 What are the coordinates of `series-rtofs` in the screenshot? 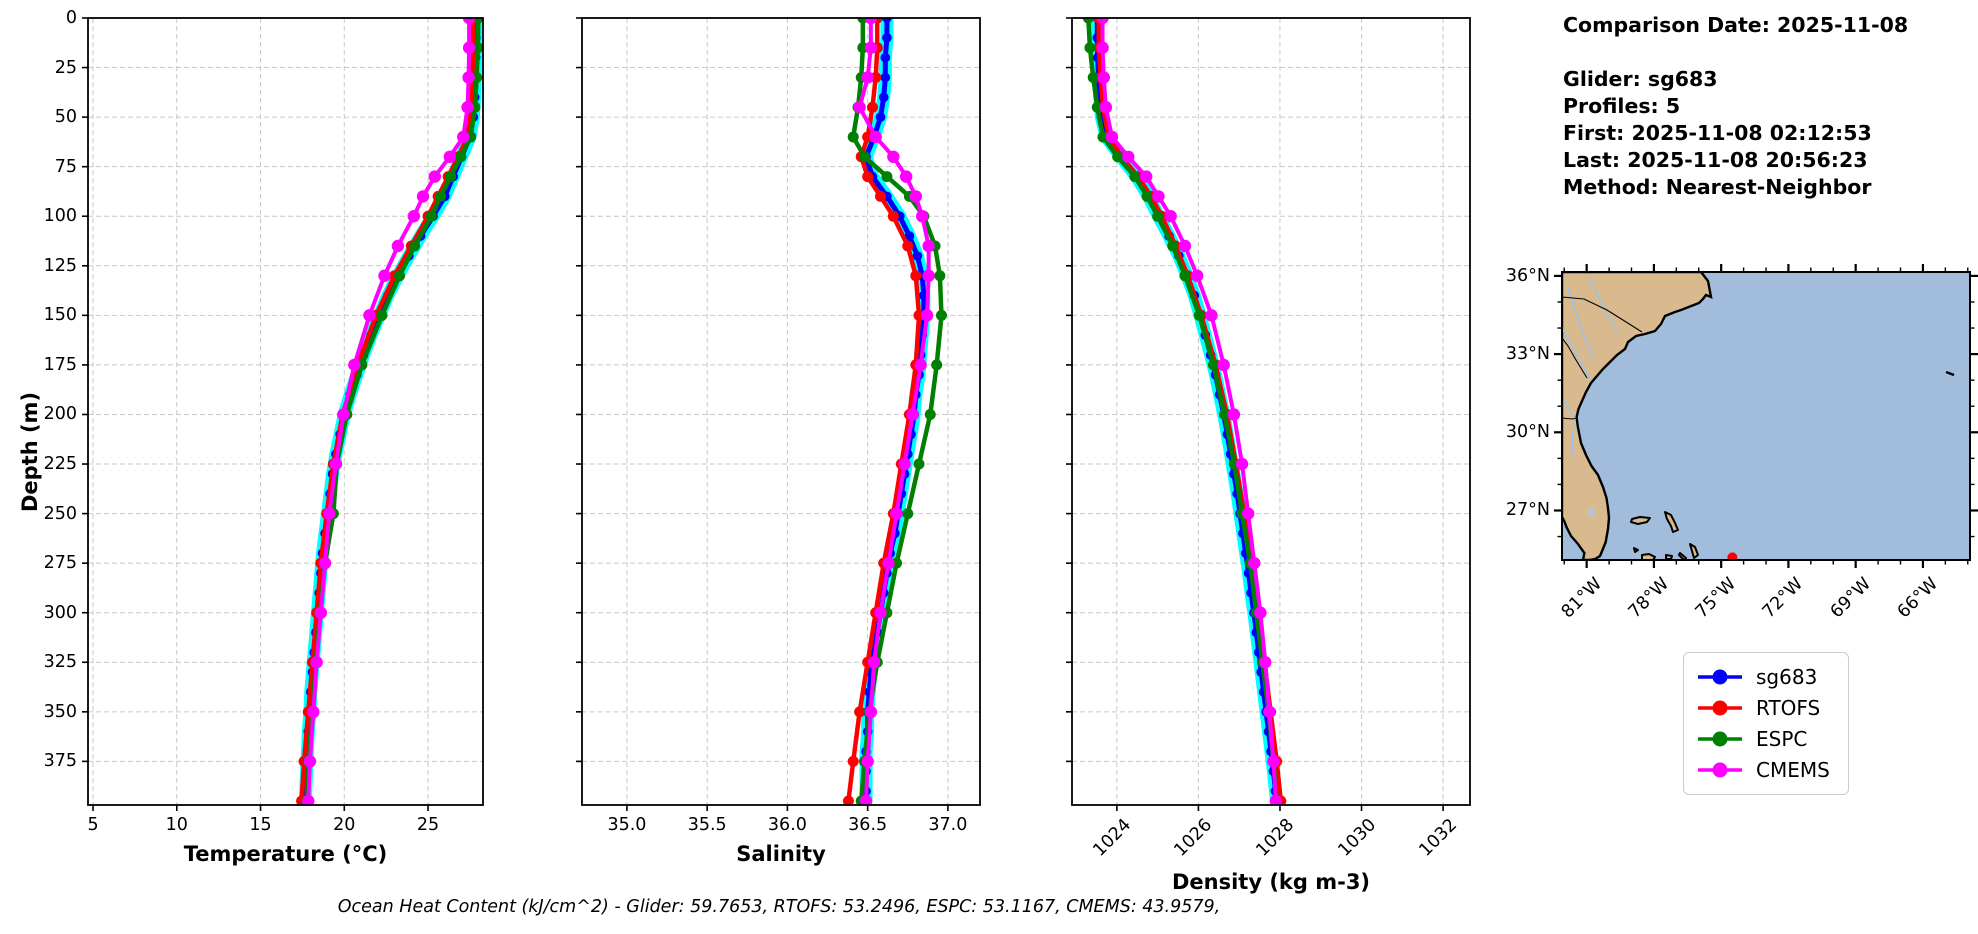 It's located at (387, 411).